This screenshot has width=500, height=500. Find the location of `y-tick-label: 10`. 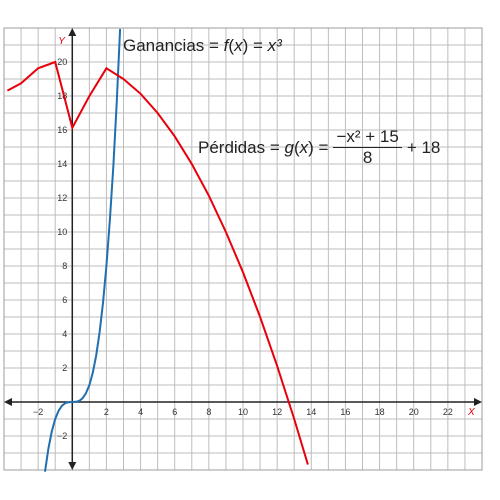

y-tick-label: 10 is located at coordinates (62, 232).